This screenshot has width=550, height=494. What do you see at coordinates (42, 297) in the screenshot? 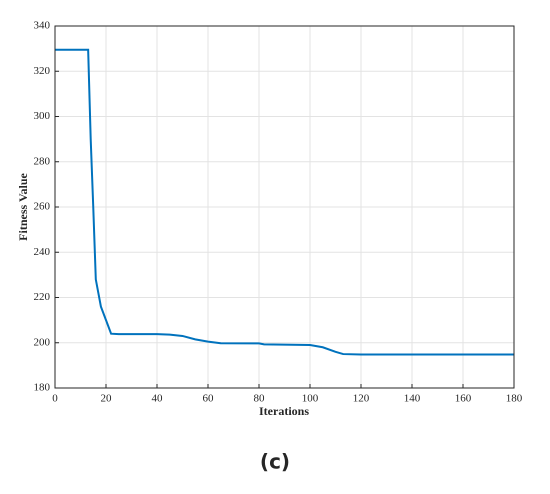
I see `y-tick-label: 220` at bounding box center [42, 297].